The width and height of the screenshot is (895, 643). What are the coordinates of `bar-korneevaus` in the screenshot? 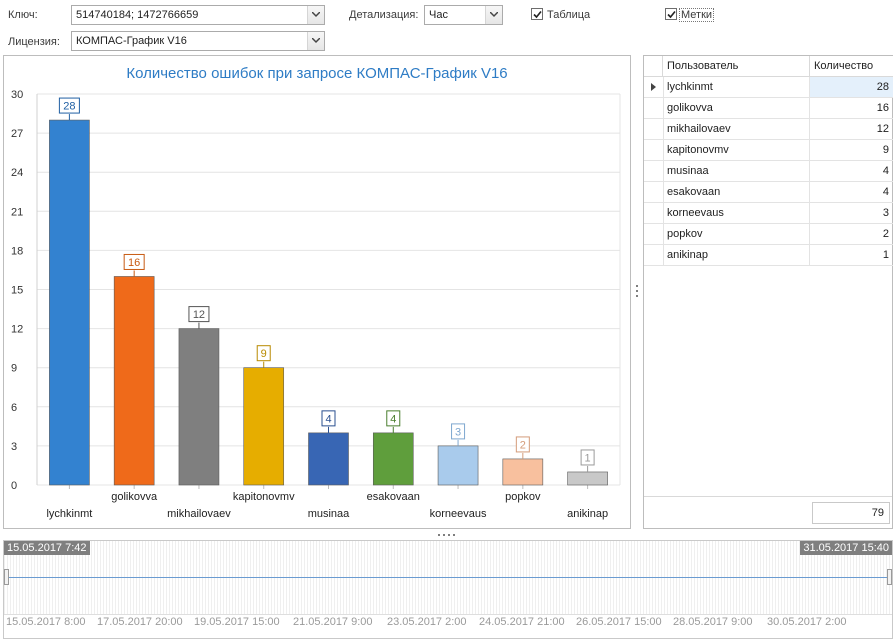 It's located at (458, 465).